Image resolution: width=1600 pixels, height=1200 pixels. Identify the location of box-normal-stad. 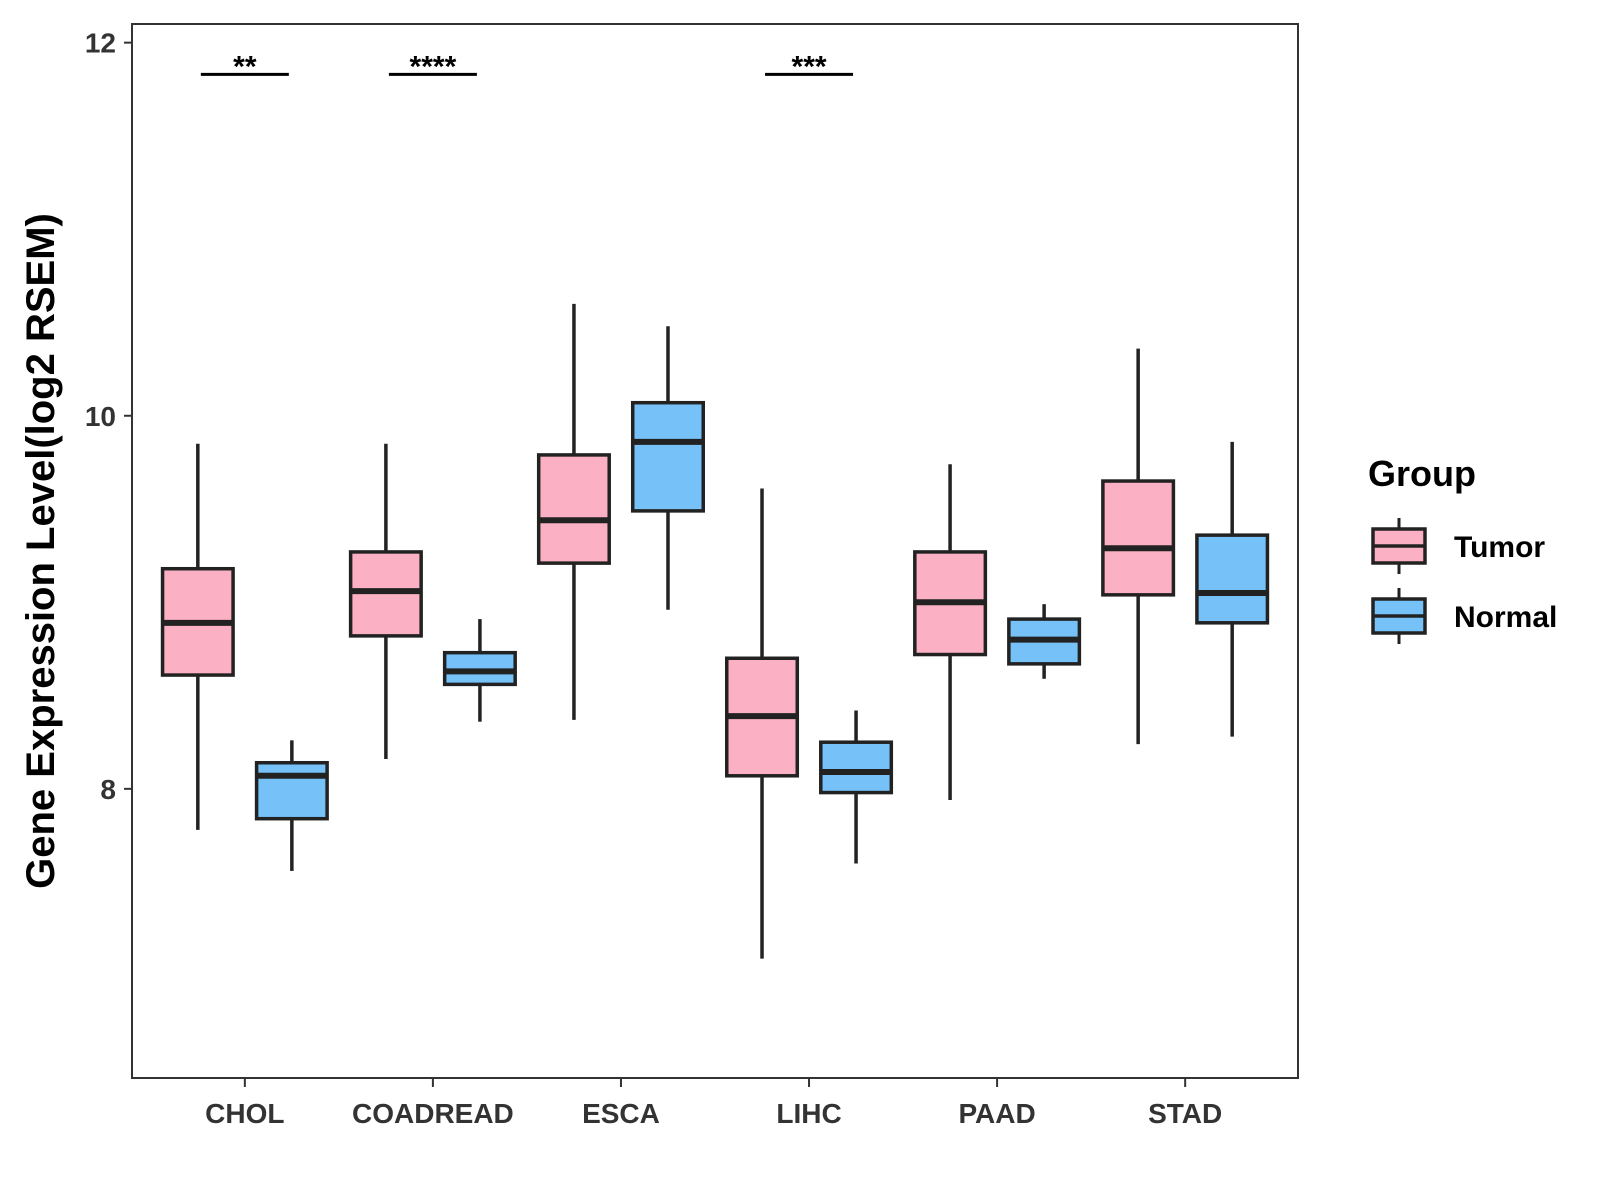
(1232, 589).